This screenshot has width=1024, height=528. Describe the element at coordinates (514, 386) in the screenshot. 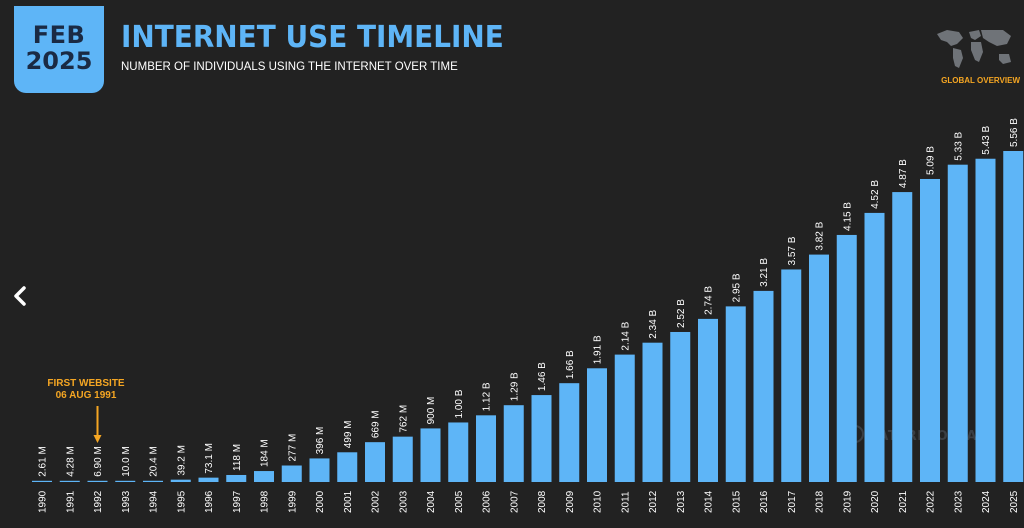

I see `data-label-2007: 1.29 B` at that location.